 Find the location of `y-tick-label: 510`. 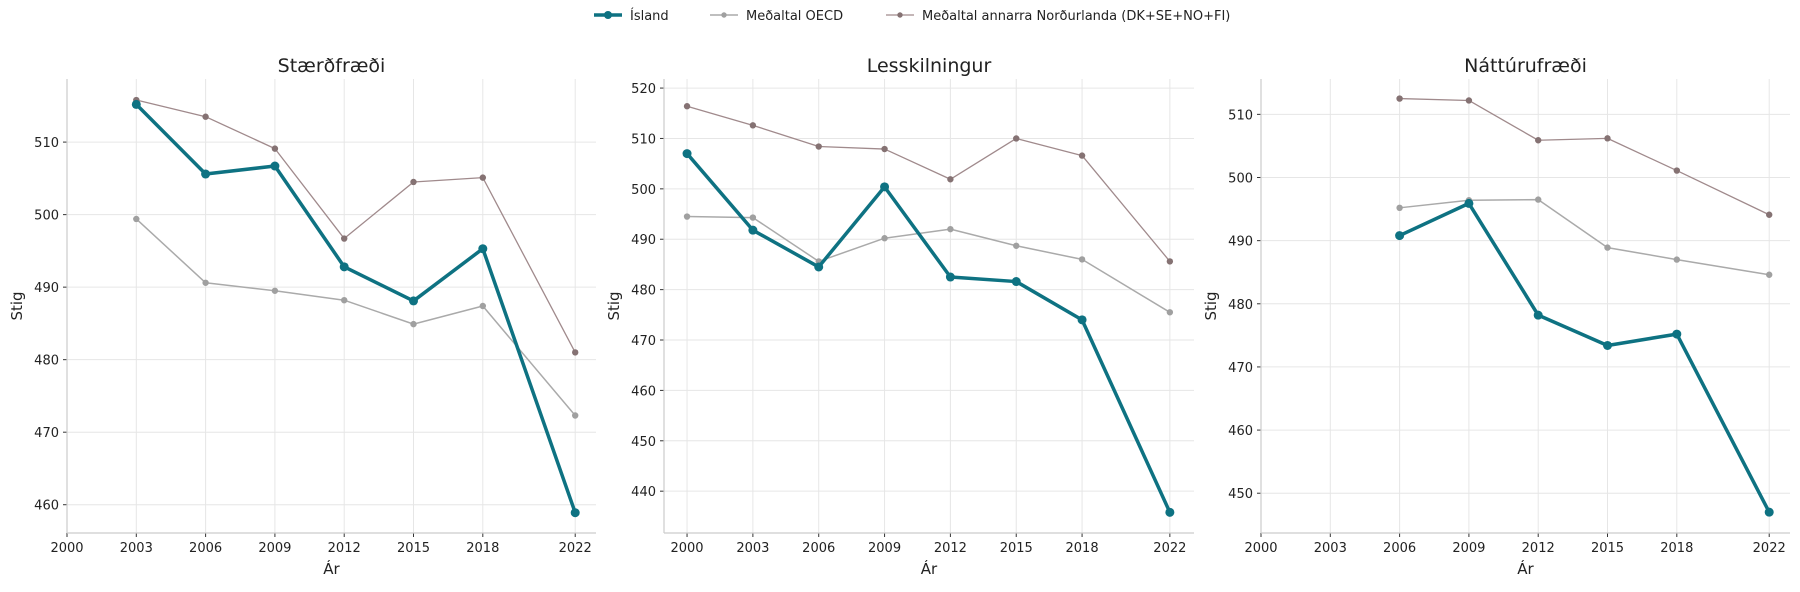

y-tick-label: 510 is located at coordinates (1240, 115).